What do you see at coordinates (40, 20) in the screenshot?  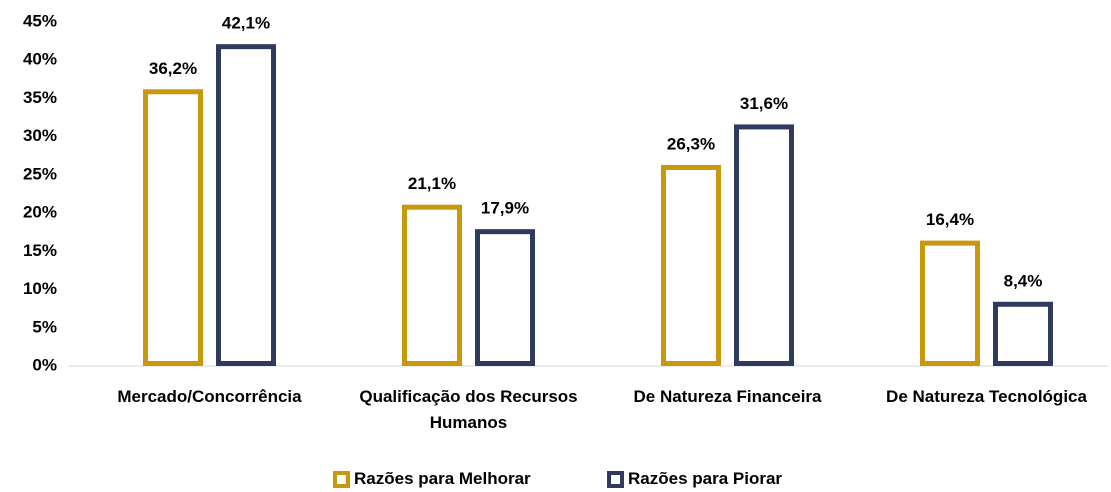 I see `y-tick-label: 45%` at bounding box center [40, 20].